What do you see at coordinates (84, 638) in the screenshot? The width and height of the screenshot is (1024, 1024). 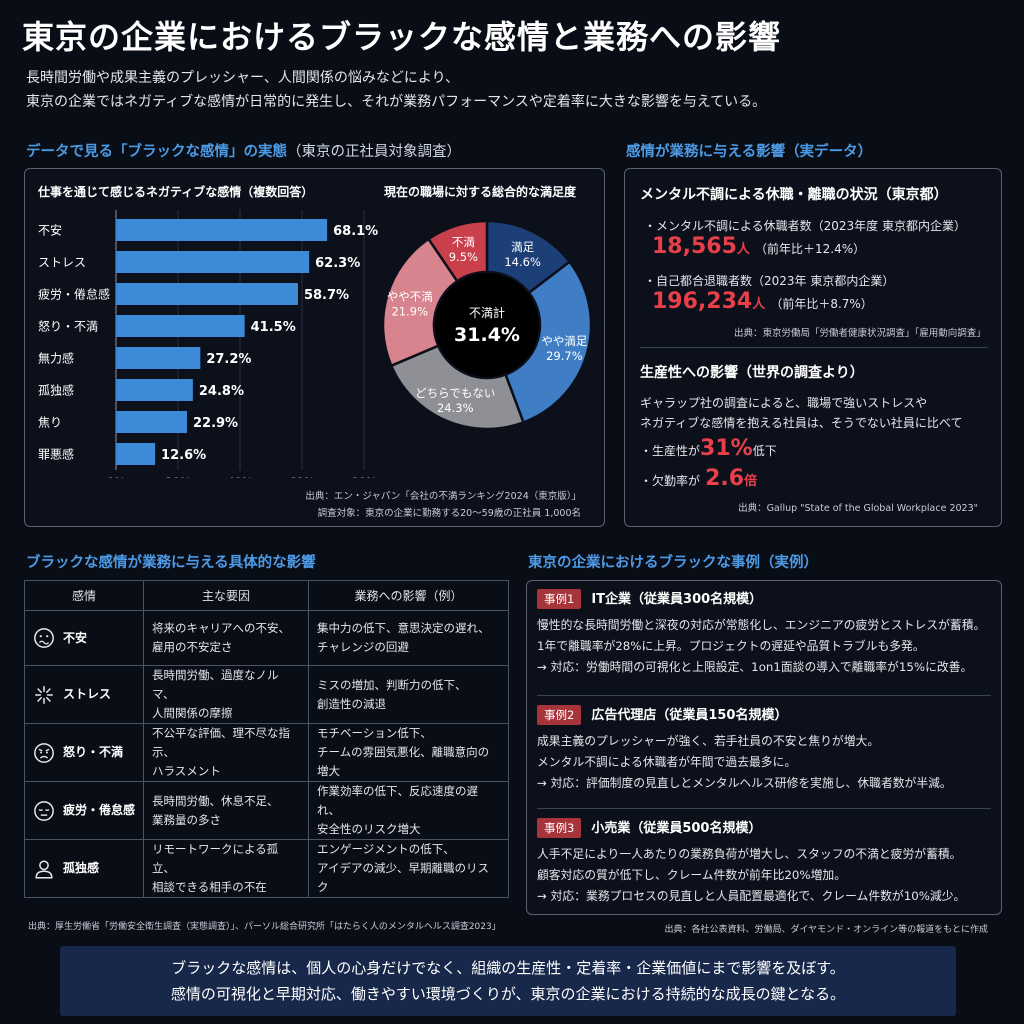 I see `emotion-cell: 不安` at bounding box center [84, 638].